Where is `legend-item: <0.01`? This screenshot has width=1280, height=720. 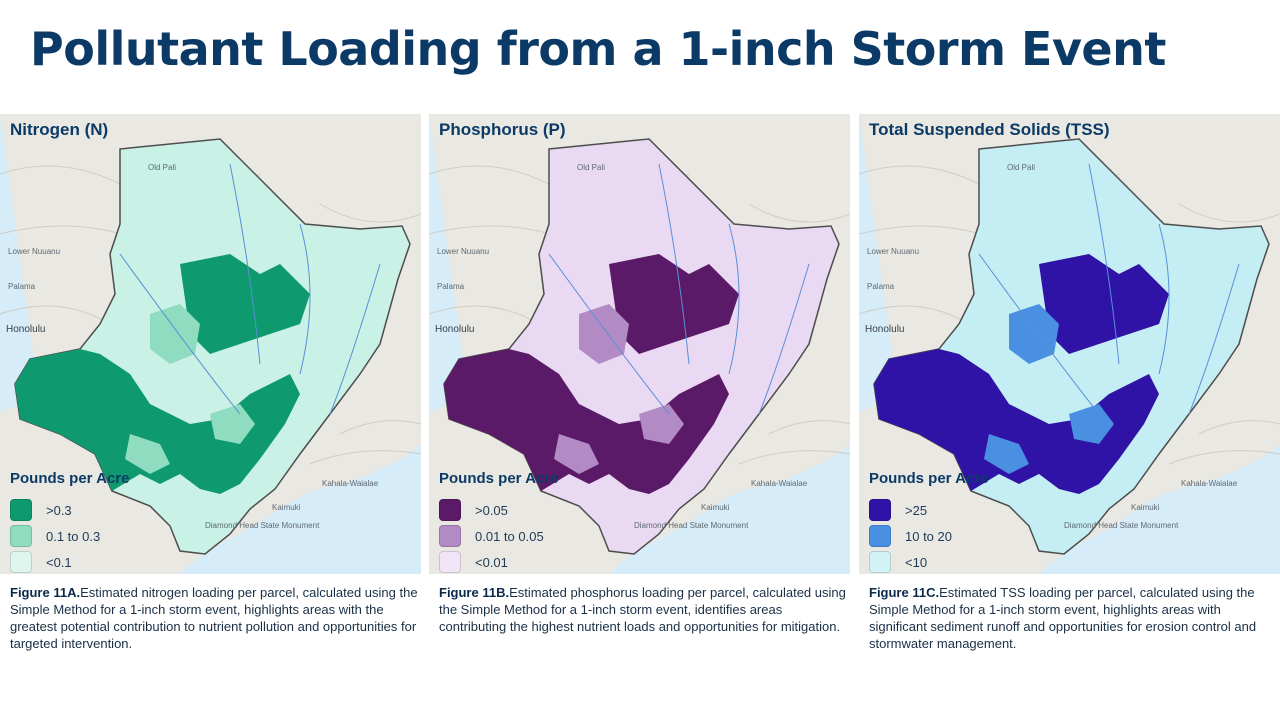
legend-item: <0.01 is located at coordinates (498, 561).